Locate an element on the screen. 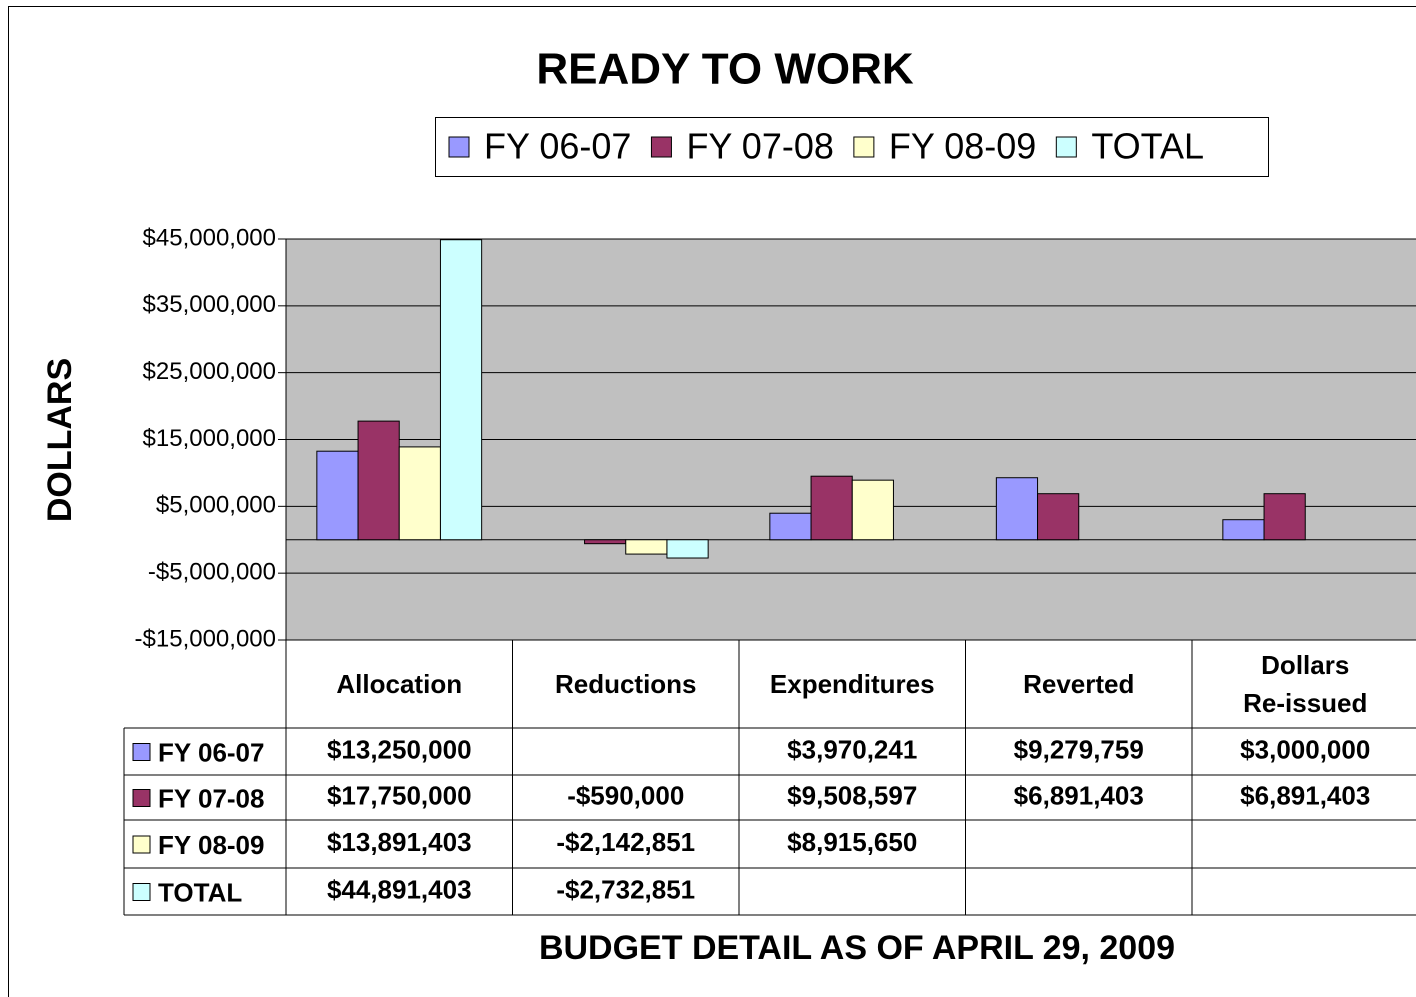 This screenshot has width=1416, height=997. table-value: $9,279,759 is located at coordinates (1079, 749).